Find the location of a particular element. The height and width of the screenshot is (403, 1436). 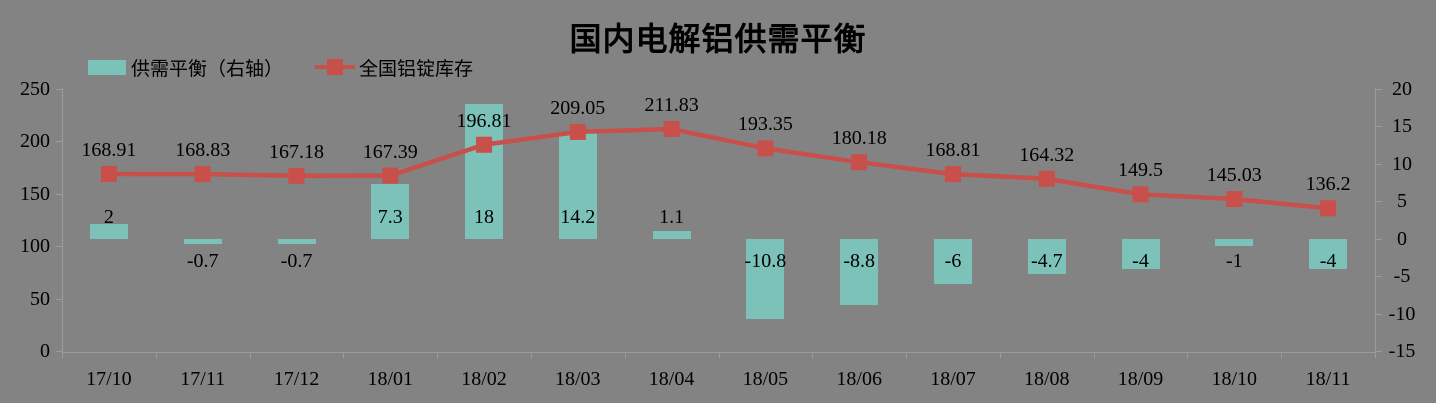

line-data-label: 145.03 is located at coordinates (1234, 175).